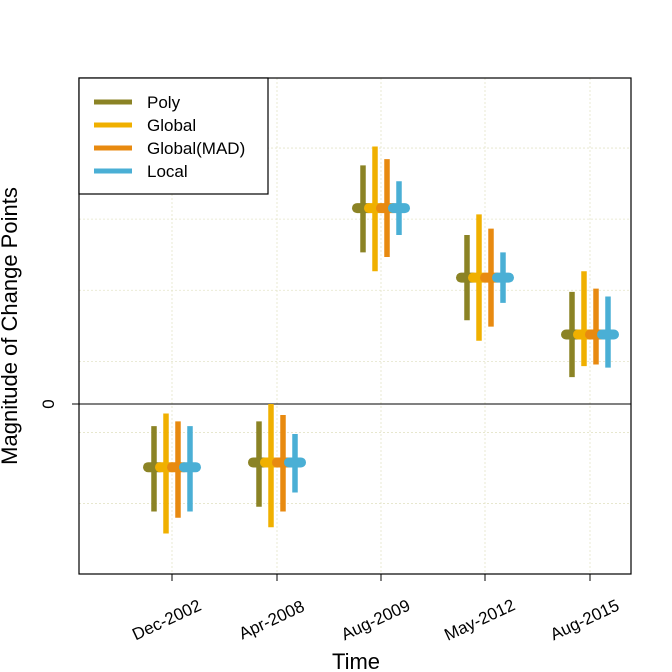 Image resolution: width=672 pixels, height=672 pixels. Describe the element at coordinates (171, 125) in the screenshot. I see `legend-label: Global` at that location.